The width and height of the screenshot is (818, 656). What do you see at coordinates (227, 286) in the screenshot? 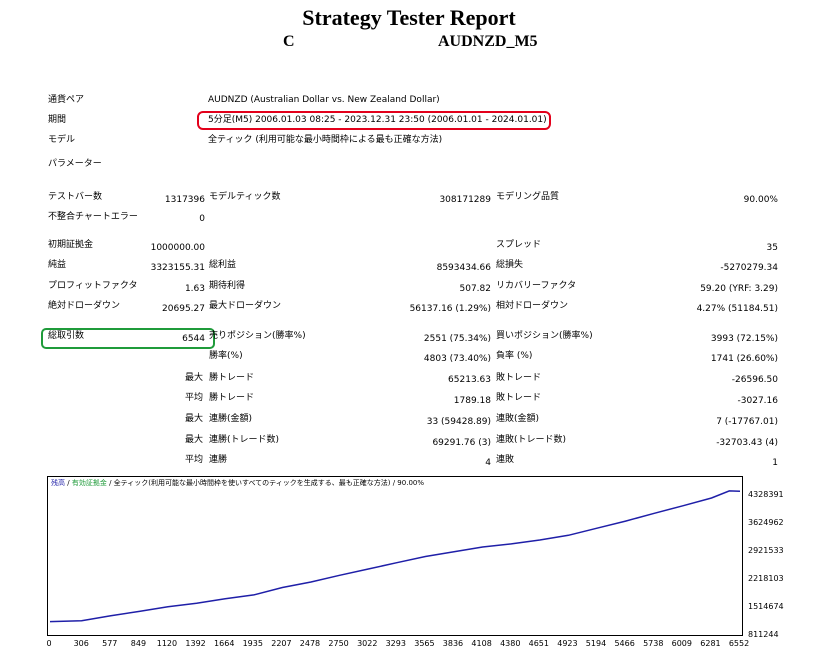
I see `expected-label: 期待利得` at bounding box center [227, 286].